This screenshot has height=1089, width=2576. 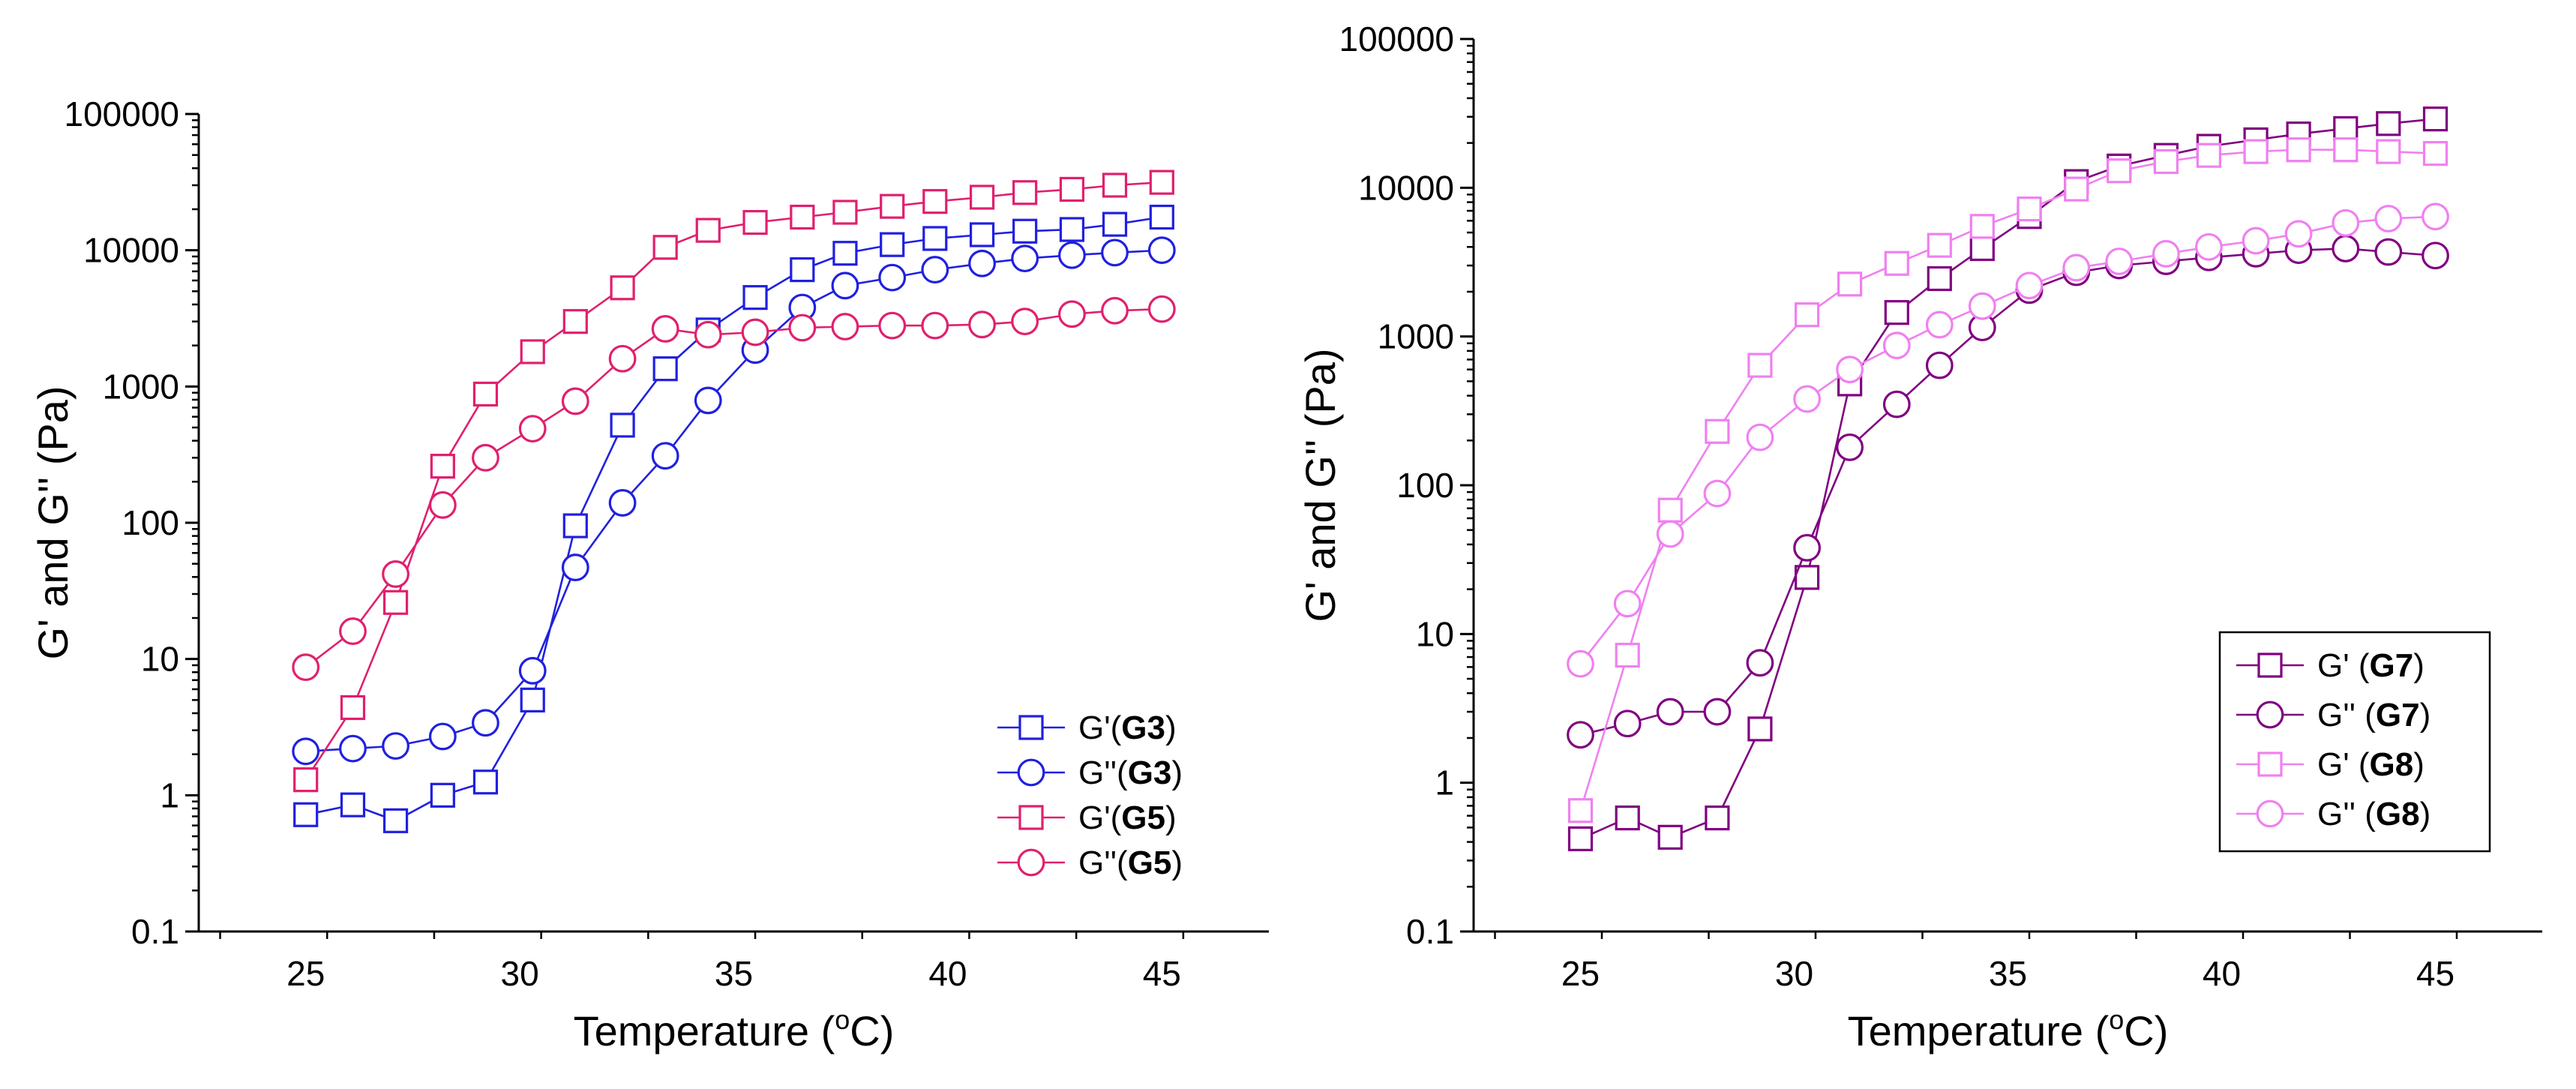 What do you see at coordinates (2374, 814) in the screenshot?
I see `legend-label: G'' (G8)` at bounding box center [2374, 814].